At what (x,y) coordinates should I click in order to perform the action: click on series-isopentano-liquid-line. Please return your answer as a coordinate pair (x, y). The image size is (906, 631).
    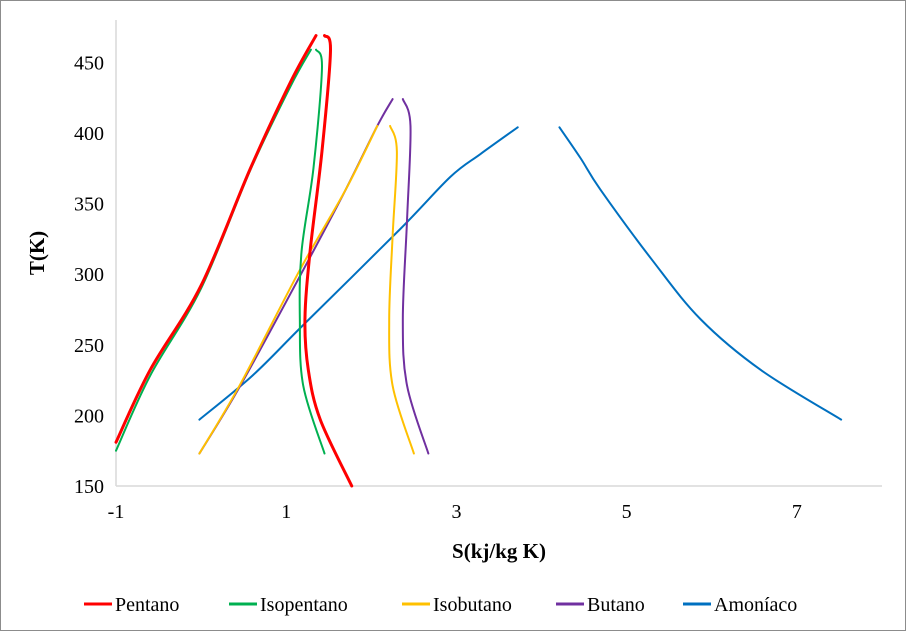
    Looking at the image, I should click on (213, 250).